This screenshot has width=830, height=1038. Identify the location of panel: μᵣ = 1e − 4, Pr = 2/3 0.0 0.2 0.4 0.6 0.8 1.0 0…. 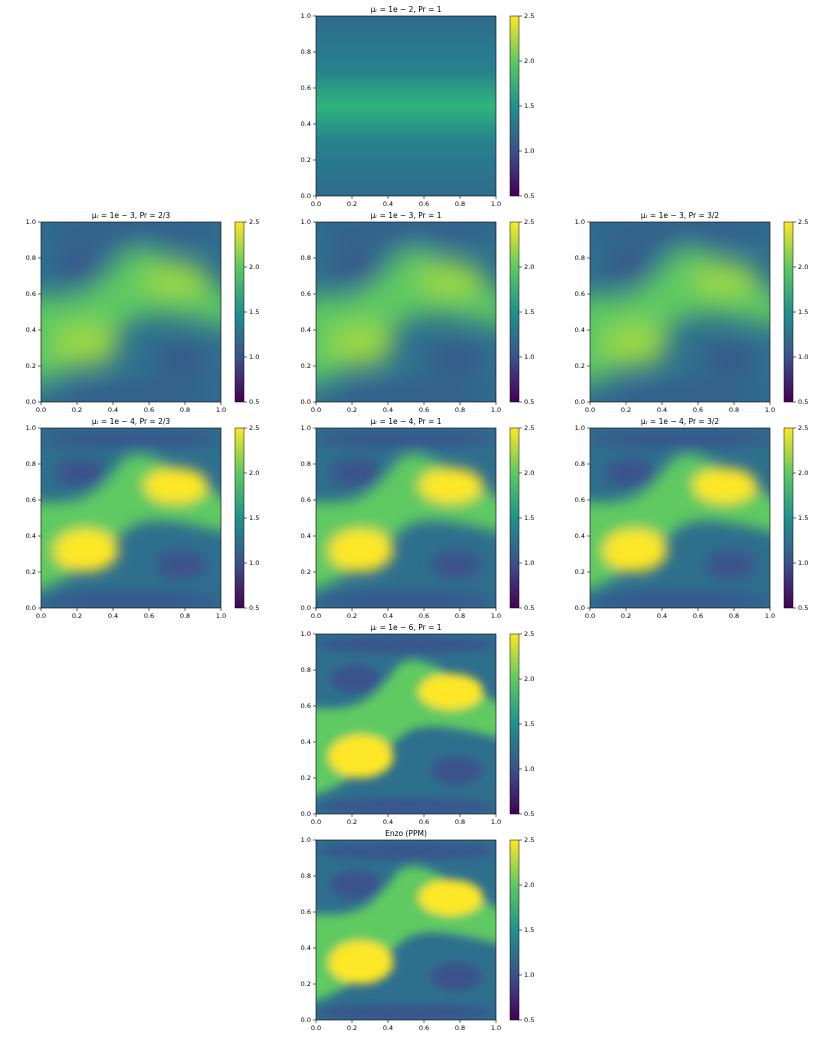
(143, 518).